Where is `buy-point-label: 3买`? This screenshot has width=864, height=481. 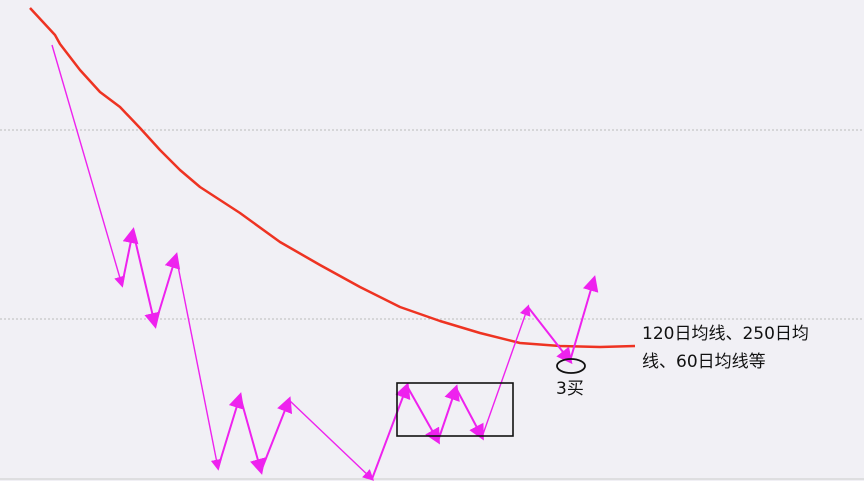 buy-point-label: 3买 is located at coordinates (570, 389).